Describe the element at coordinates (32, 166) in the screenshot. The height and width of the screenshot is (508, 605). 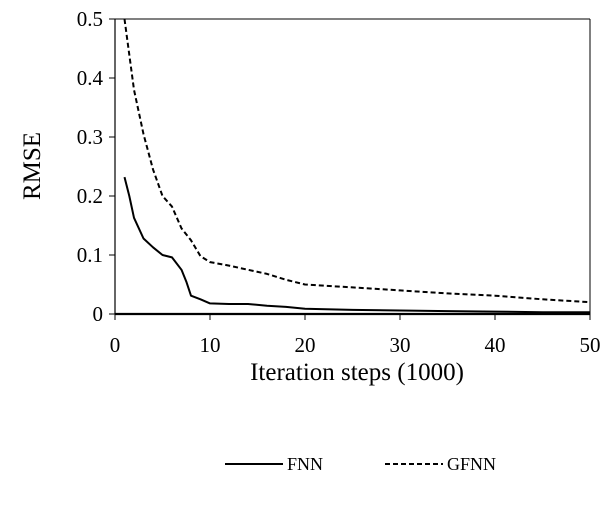
I see `y-axis-title: RMSE` at that location.